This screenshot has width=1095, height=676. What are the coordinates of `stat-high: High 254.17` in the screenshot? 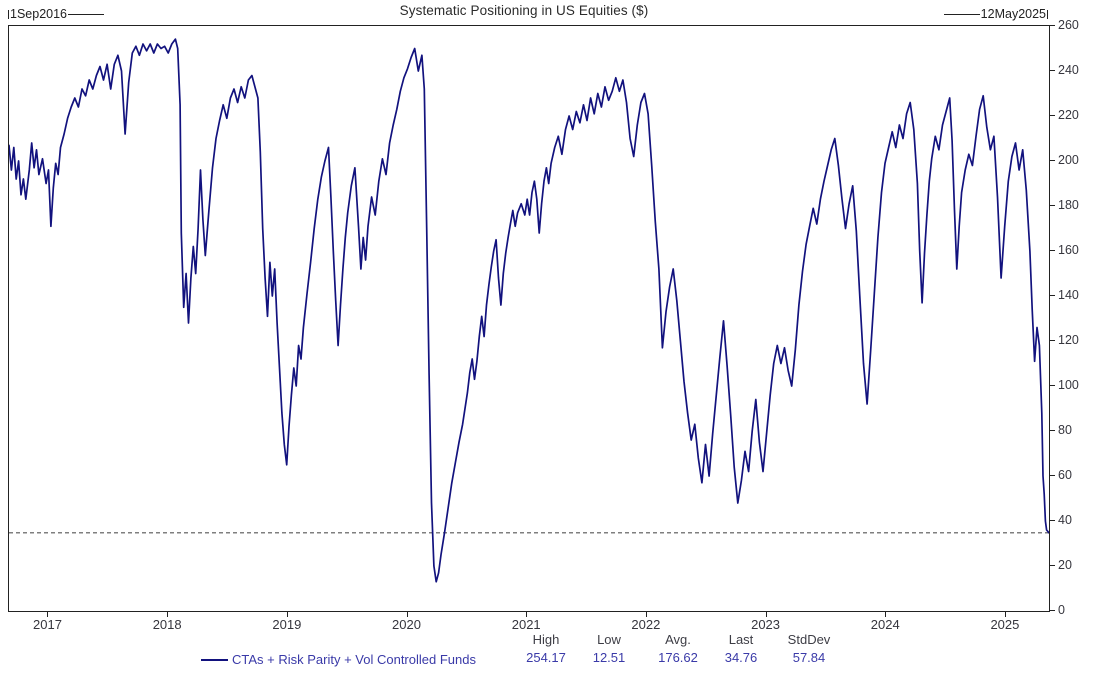 It's located at (546, 648).